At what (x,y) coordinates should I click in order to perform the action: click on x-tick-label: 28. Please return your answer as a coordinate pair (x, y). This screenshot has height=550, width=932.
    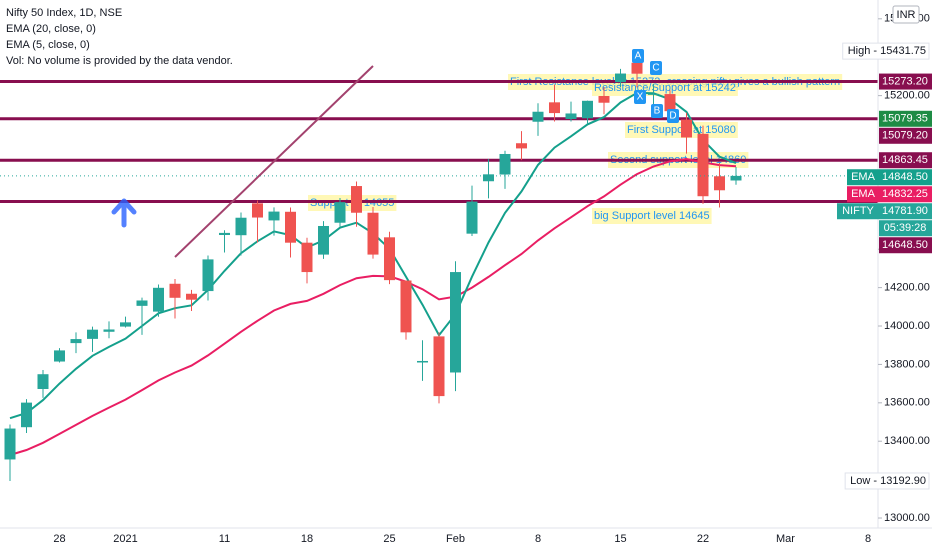
    Looking at the image, I should click on (59, 539).